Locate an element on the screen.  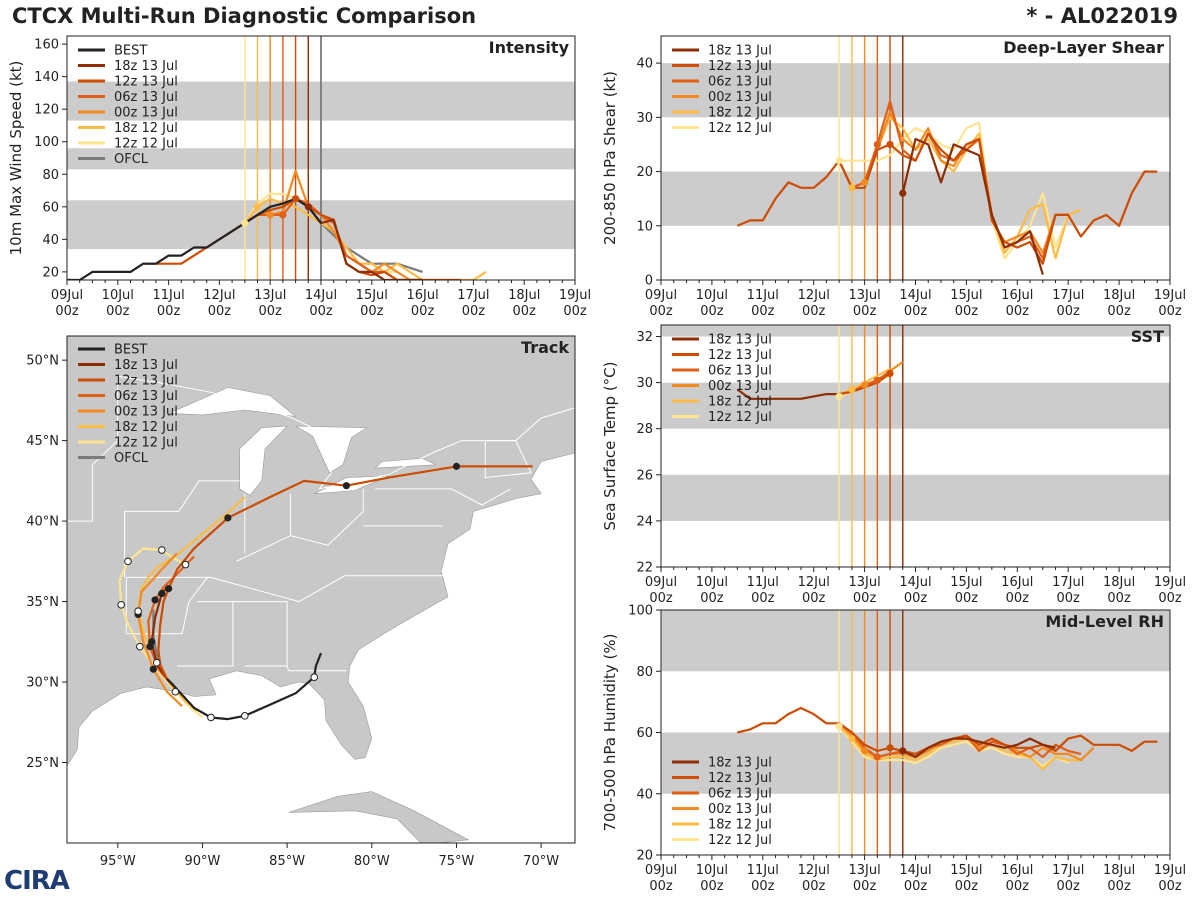
lat-tick-label: 35°N is located at coordinates (42, 602).